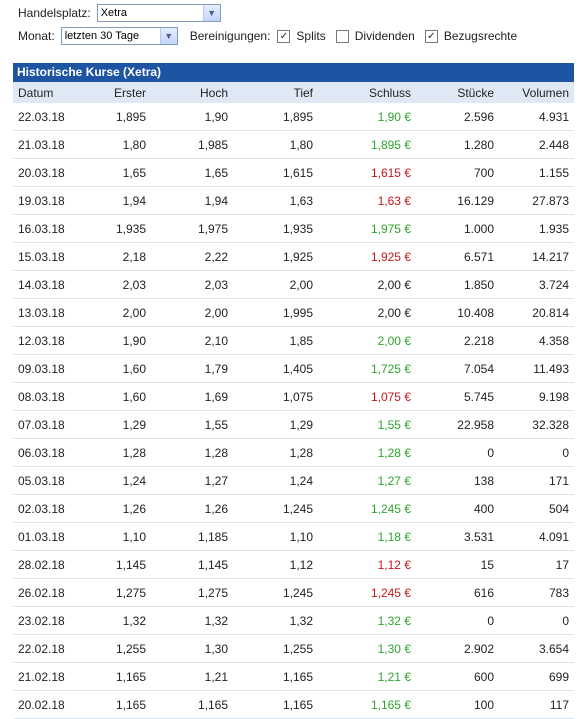  What do you see at coordinates (124, 396) in the screenshot?
I see `first-cell: 1,60` at bounding box center [124, 396].